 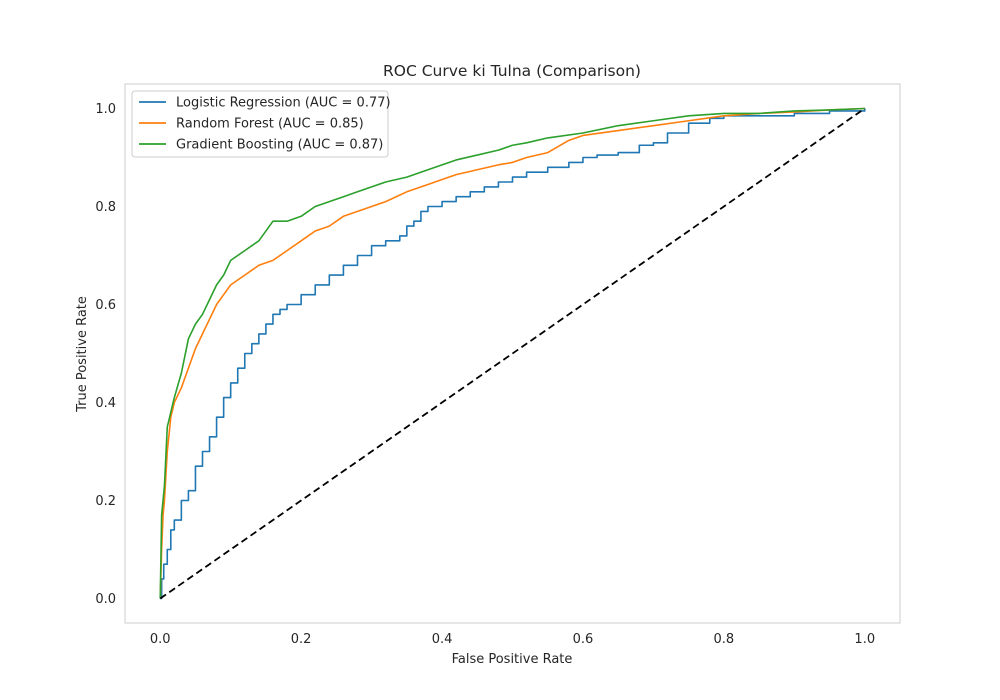 I want to click on x-axis-label: False Positive Rate, so click(x=512, y=659).